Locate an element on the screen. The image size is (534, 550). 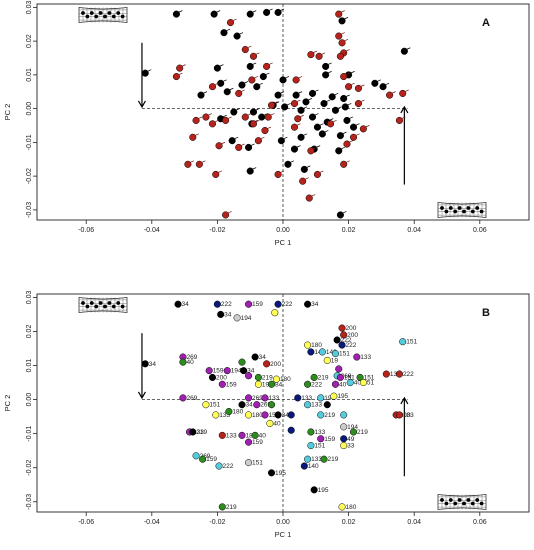
point-label: 159 is located at coordinates (329, 439).